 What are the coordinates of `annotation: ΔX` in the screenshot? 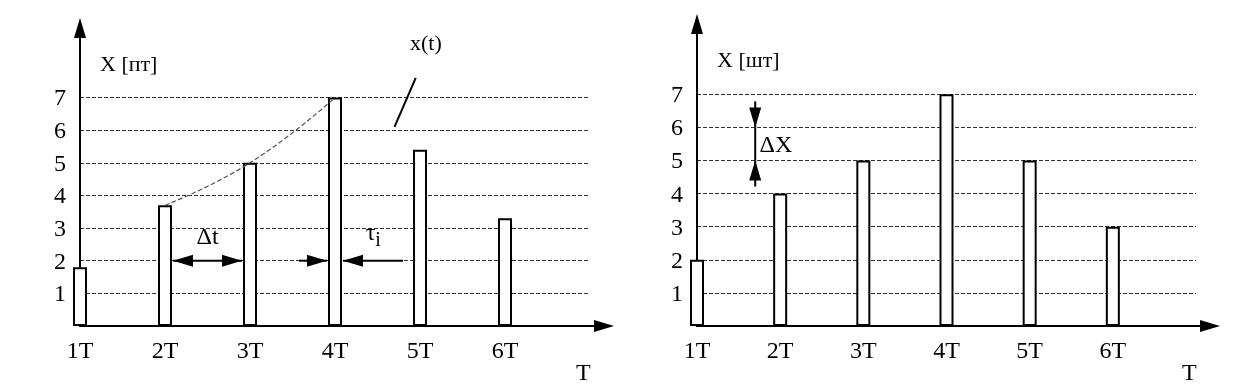 It's located at (776, 144).